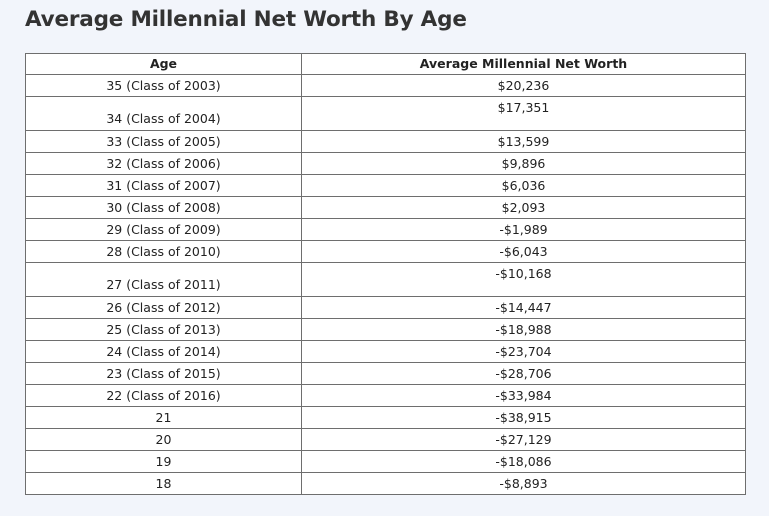  Describe the element at coordinates (246, 19) in the screenshot. I see `page-title: Average Millennial Net Worth By Age` at that location.